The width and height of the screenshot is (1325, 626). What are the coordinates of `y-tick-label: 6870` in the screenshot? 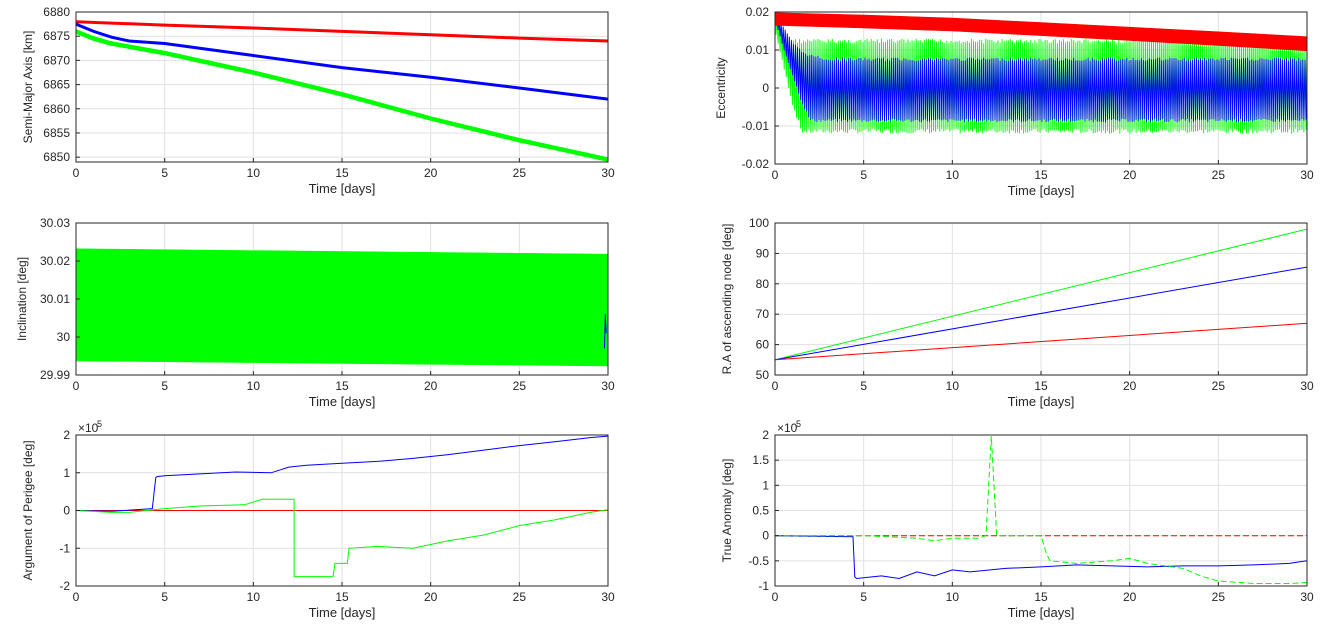 It's located at (56, 60).